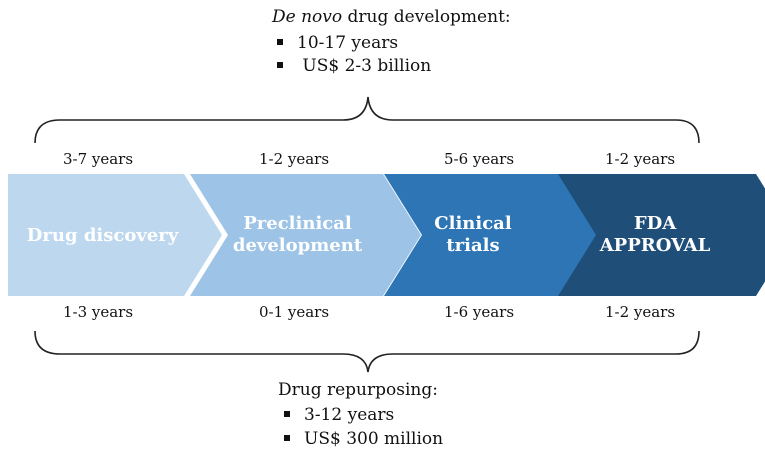 The width and height of the screenshot is (765, 453). Describe the element at coordinates (348, 43) in the screenshot. I see `denovo-years-text: 10-17 years` at that location.